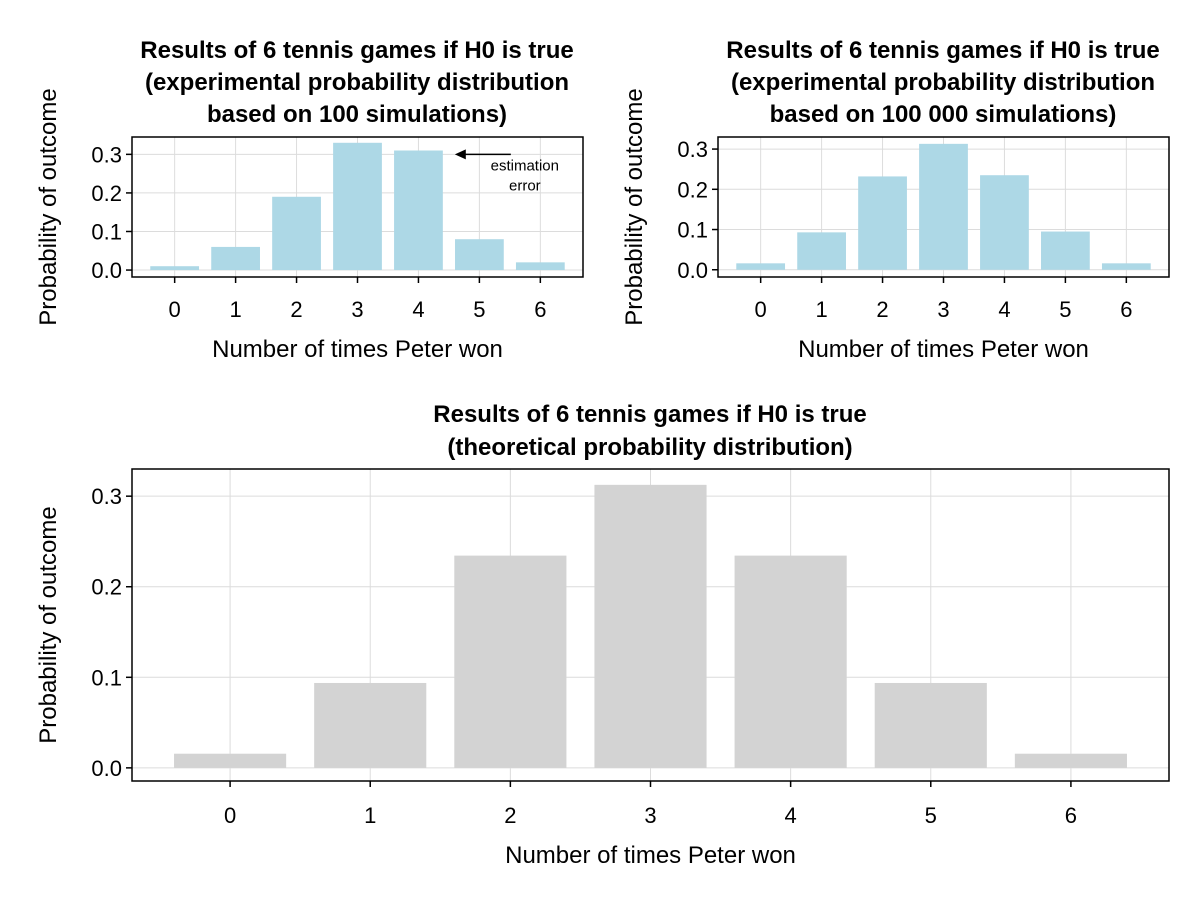 This screenshot has width=1200, height=900. Describe the element at coordinates (525, 165) in the screenshot. I see `annotation-line: estimation` at that location.